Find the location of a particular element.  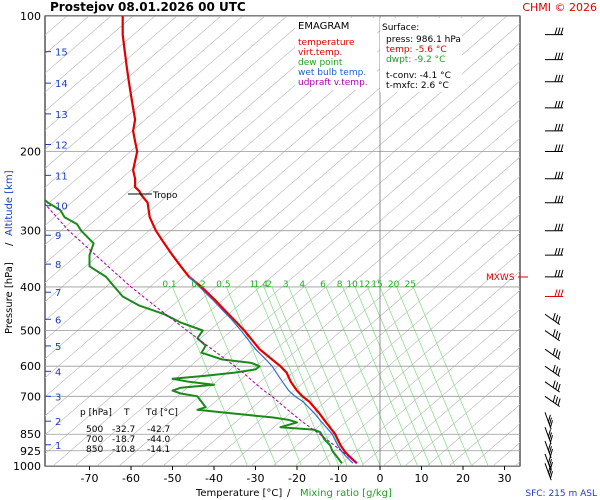

altitude-tick-label: 5 is located at coordinates (58, 347).